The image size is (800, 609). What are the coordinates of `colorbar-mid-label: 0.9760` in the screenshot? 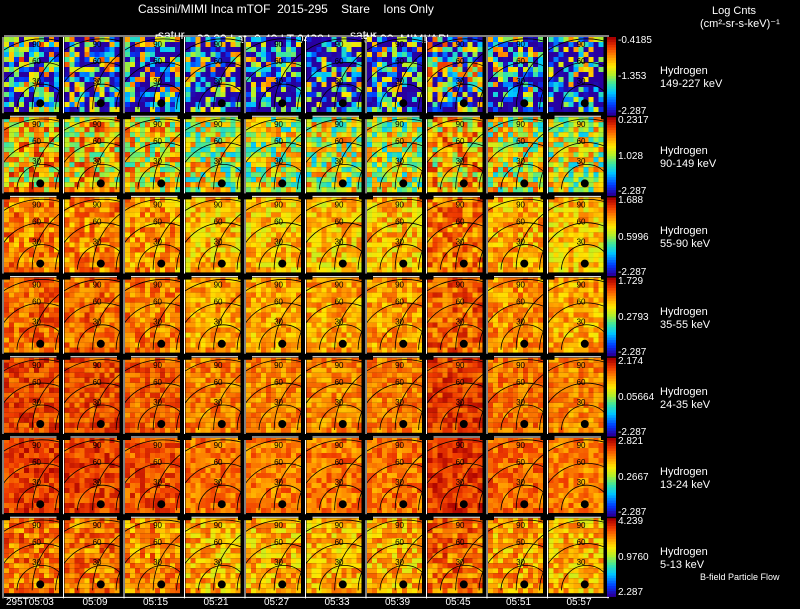 It's located at (633, 558).